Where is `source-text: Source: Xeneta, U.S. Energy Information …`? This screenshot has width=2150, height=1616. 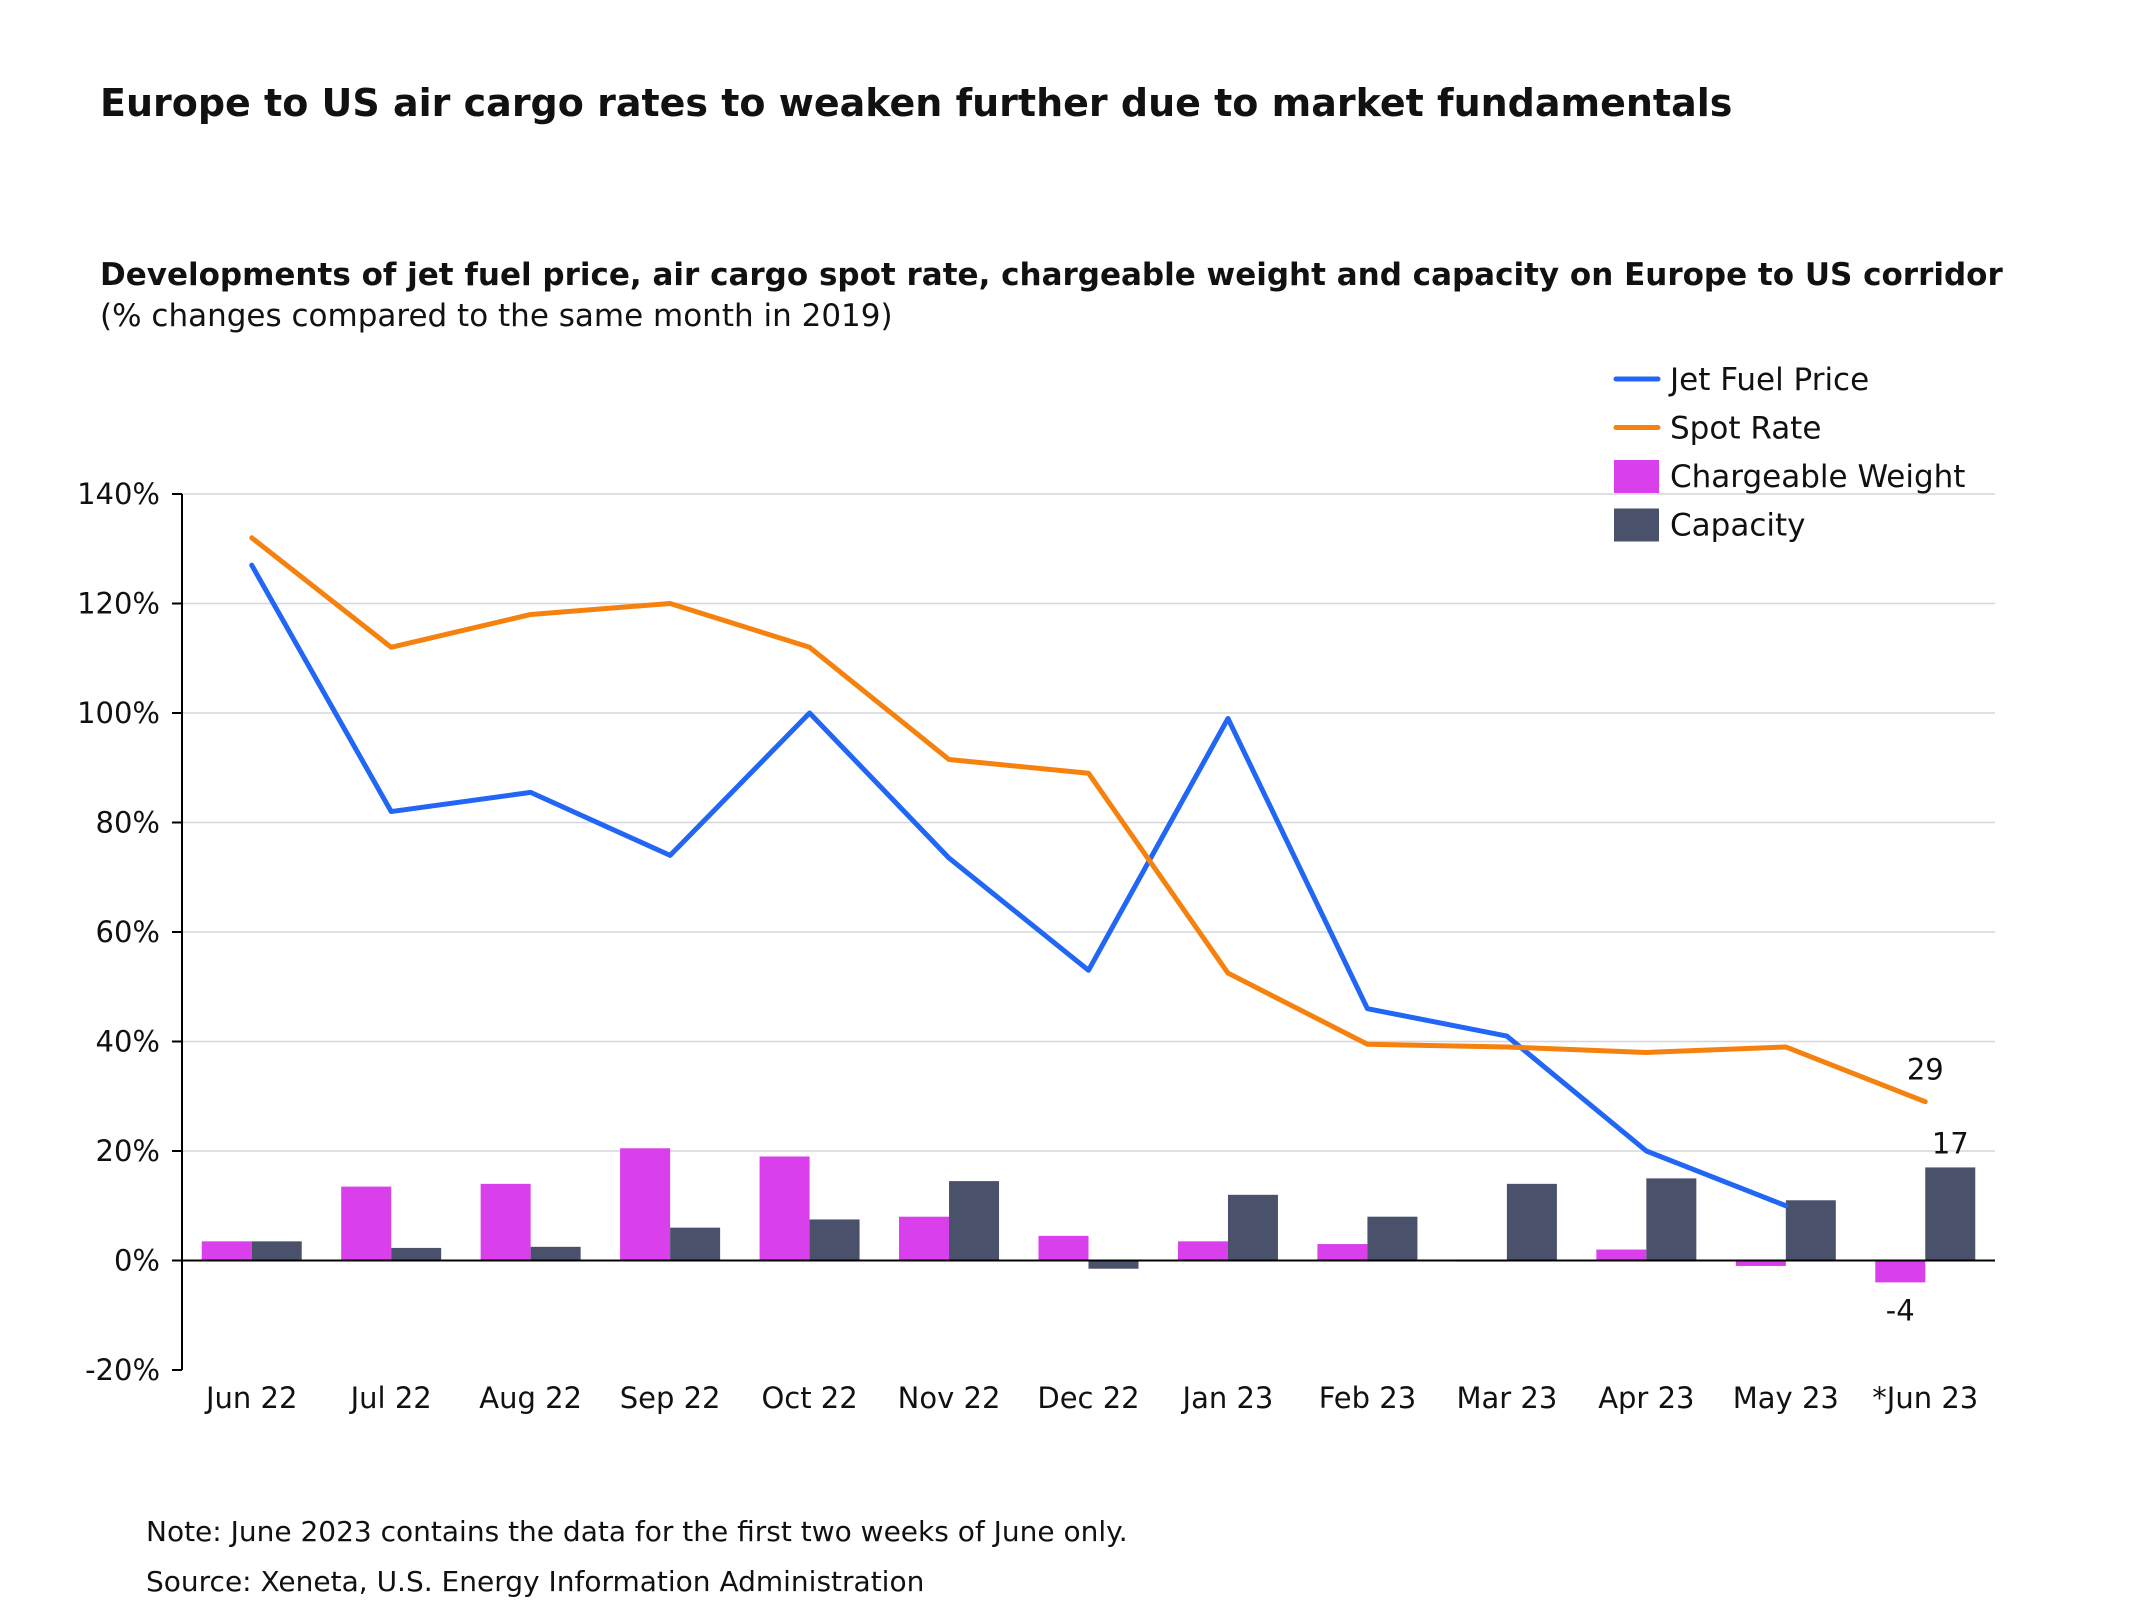 source-text: Source: Xeneta, U.S. Energy Information … is located at coordinates (535, 1581).